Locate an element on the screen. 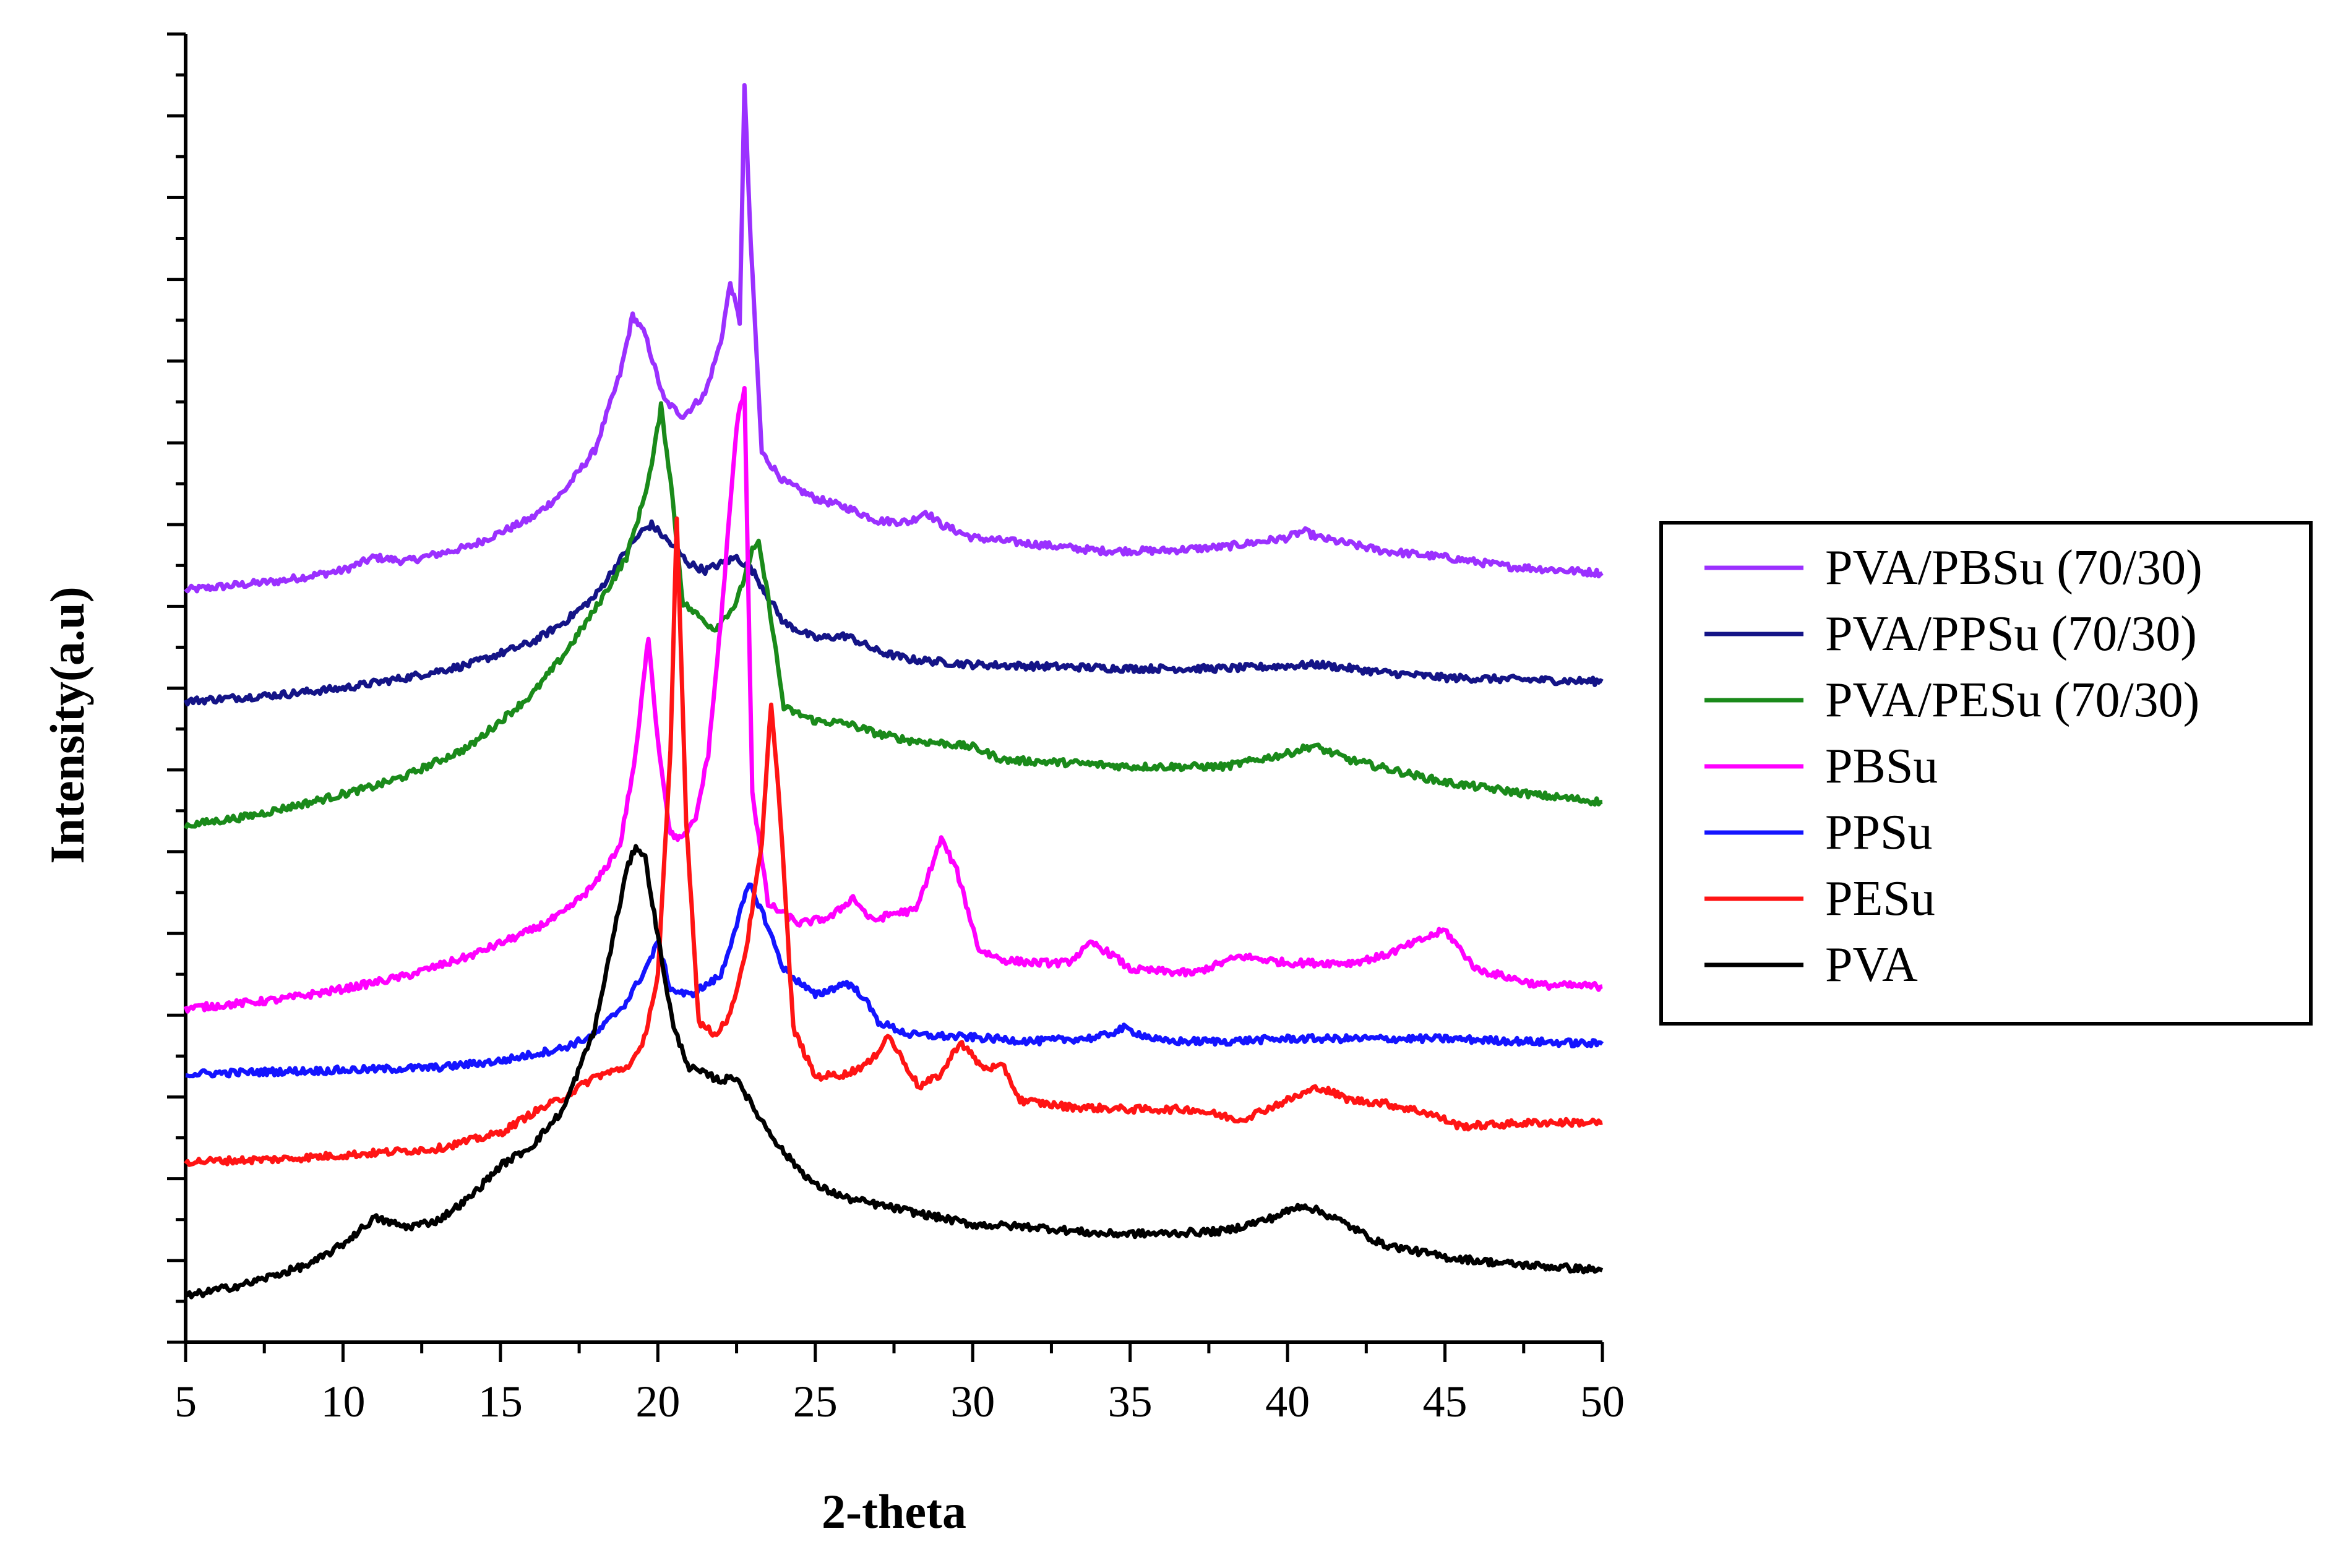 This screenshot has height=1568, width=2338. x-ticks: 5 10 15 20 25 30 35 40 45 50 is located at coordinates (899, 1384).